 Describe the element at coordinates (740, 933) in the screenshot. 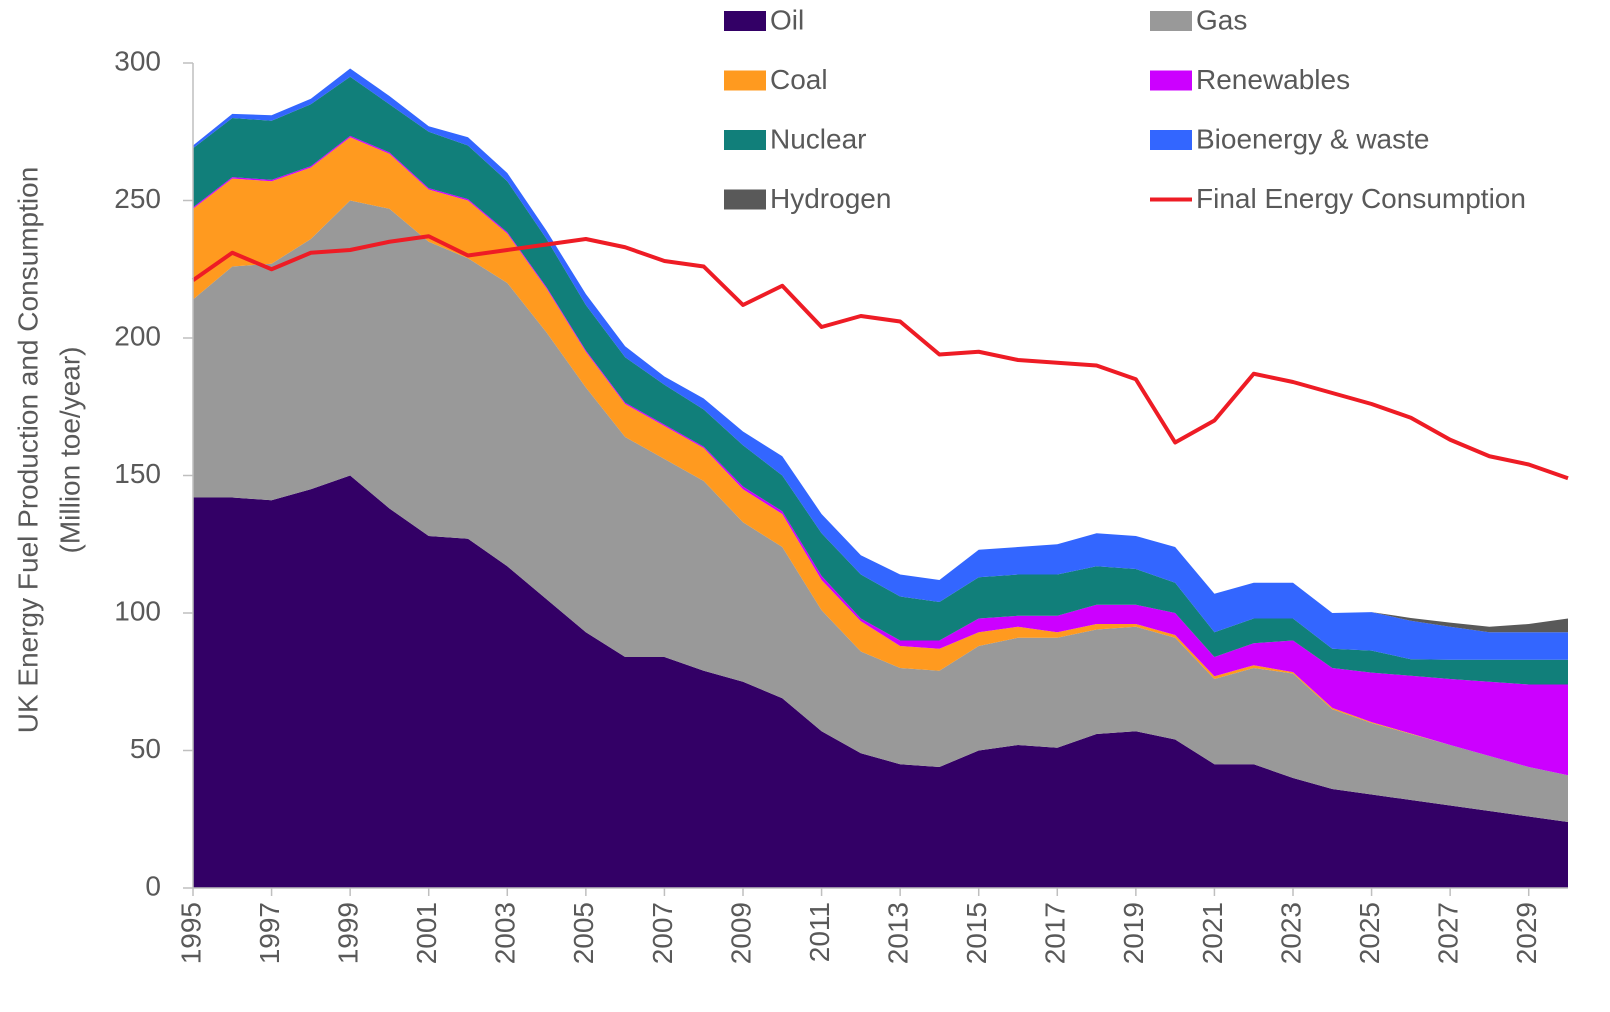

I see `x-tick-label: 2009` at that location.